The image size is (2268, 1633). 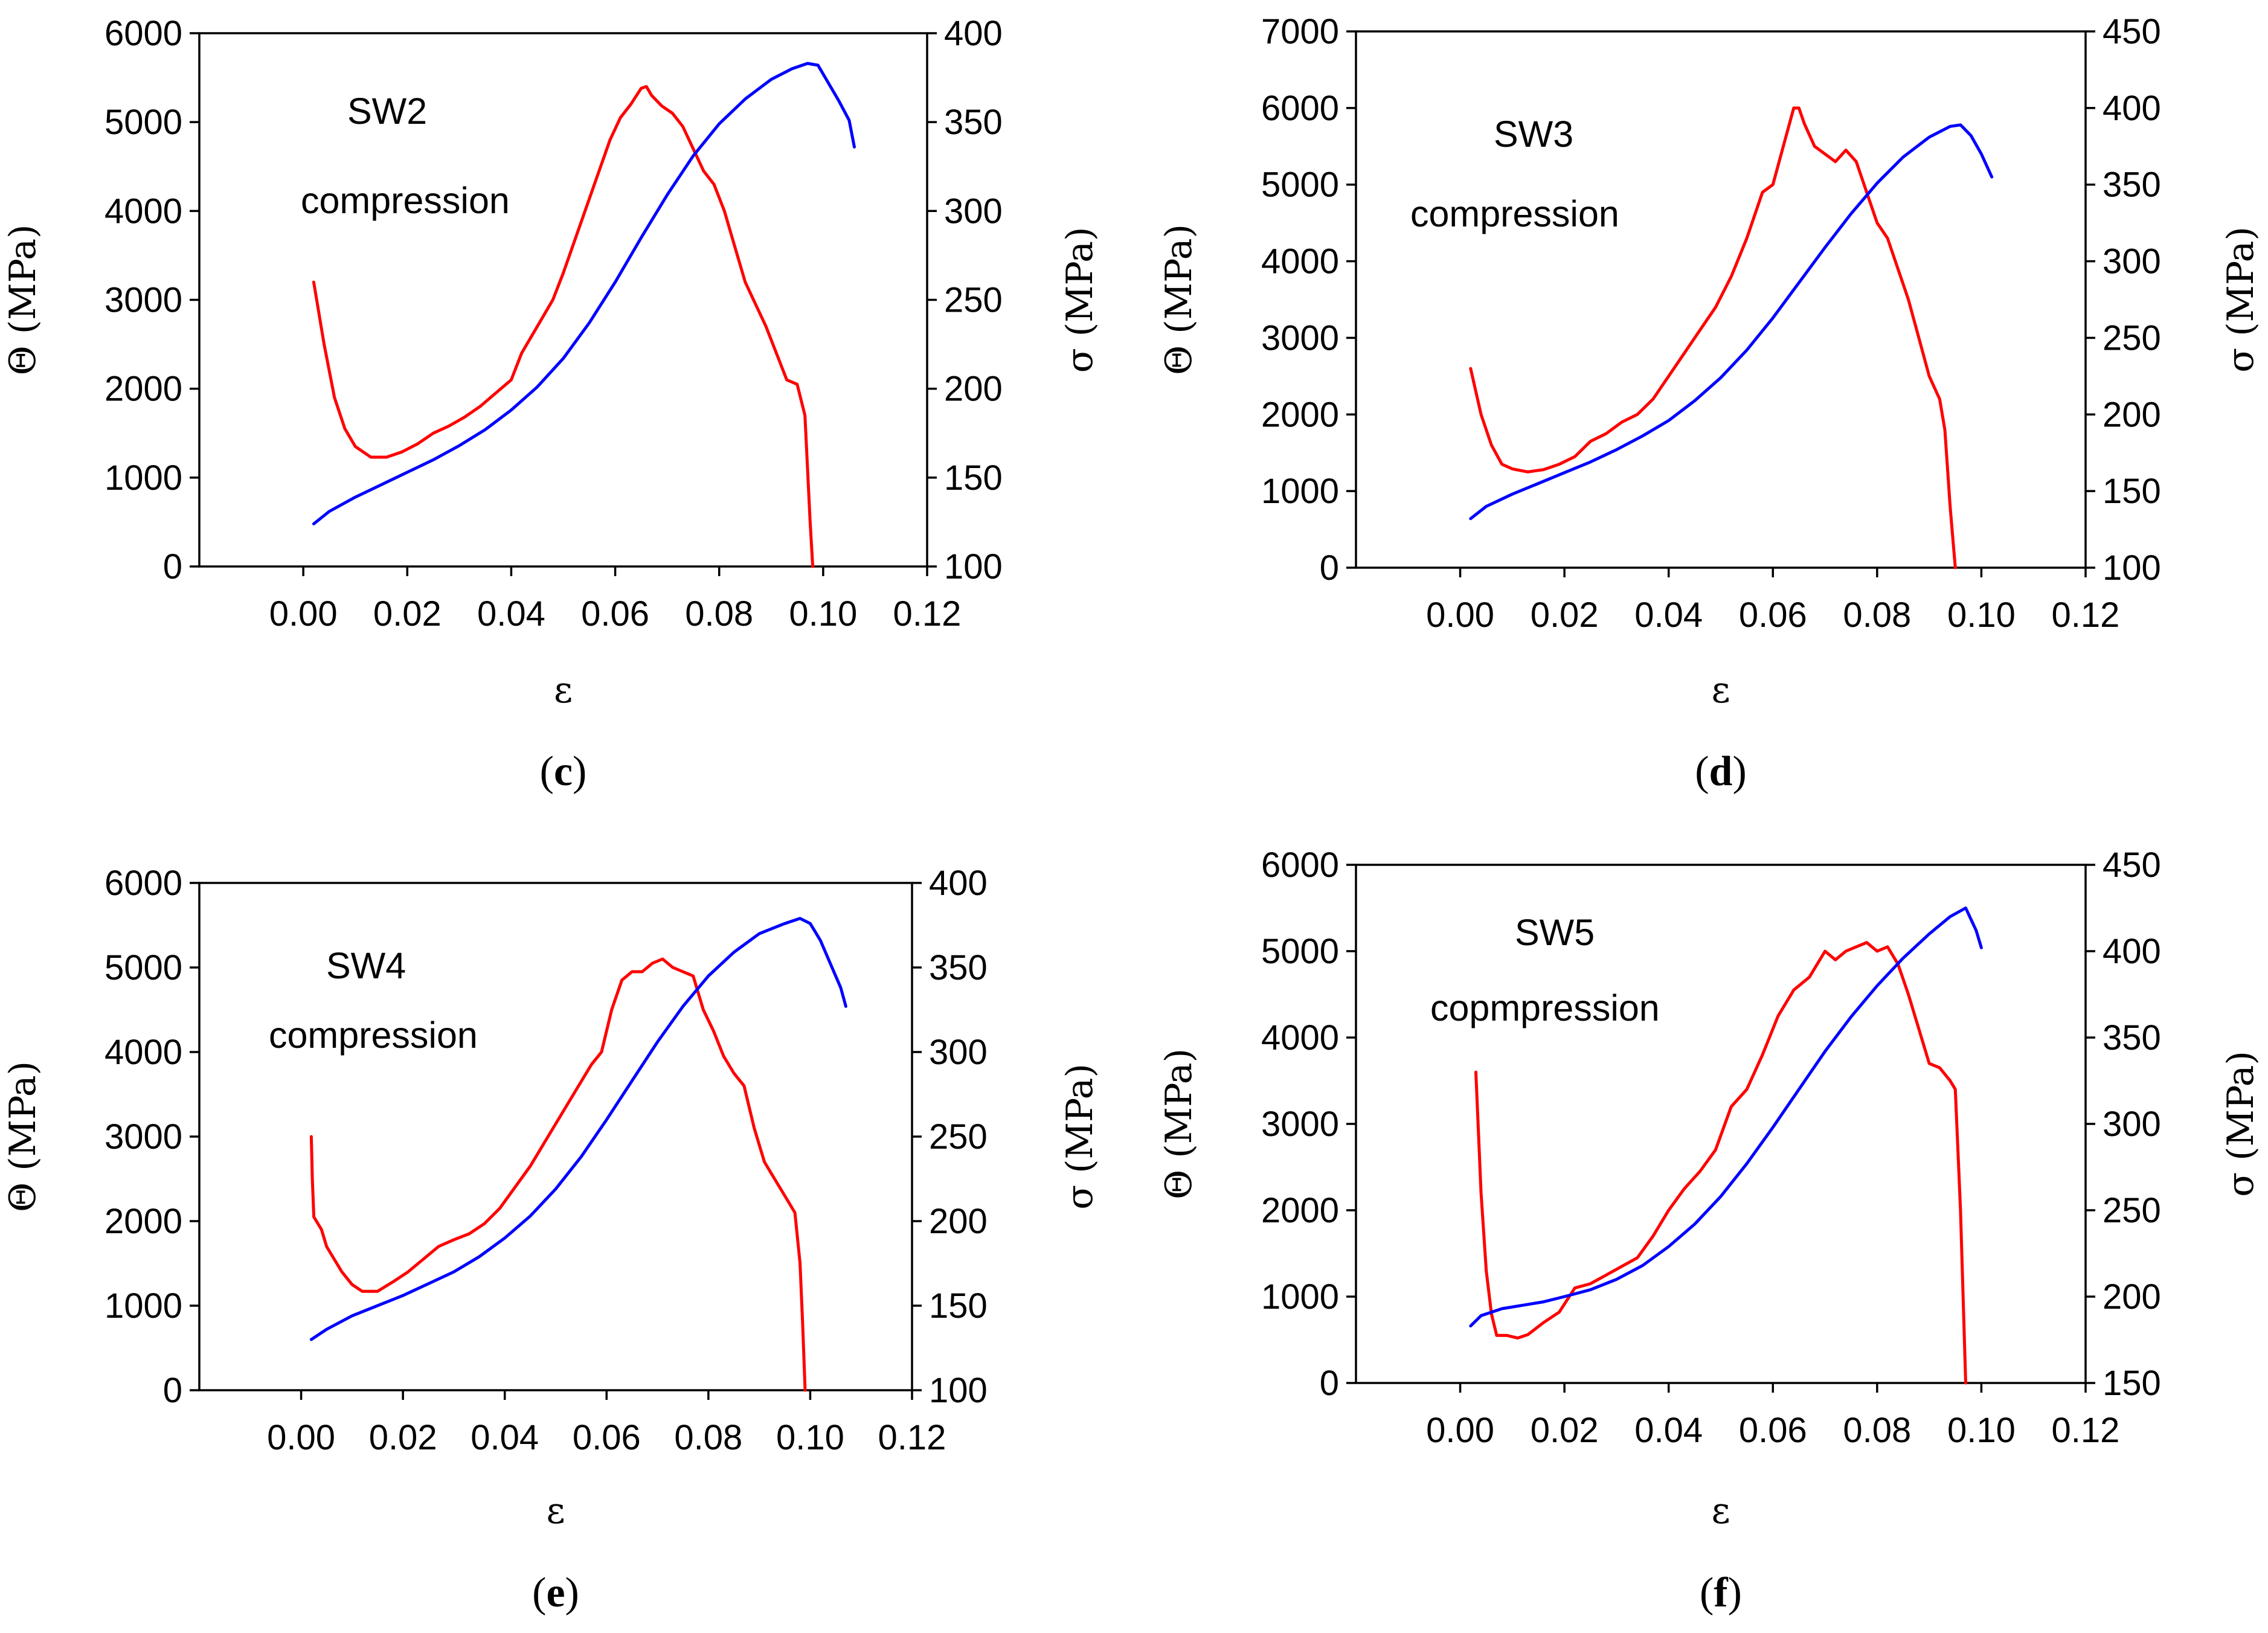 I want to click on annotation-text: SW3, so click(x=1533, y=134).